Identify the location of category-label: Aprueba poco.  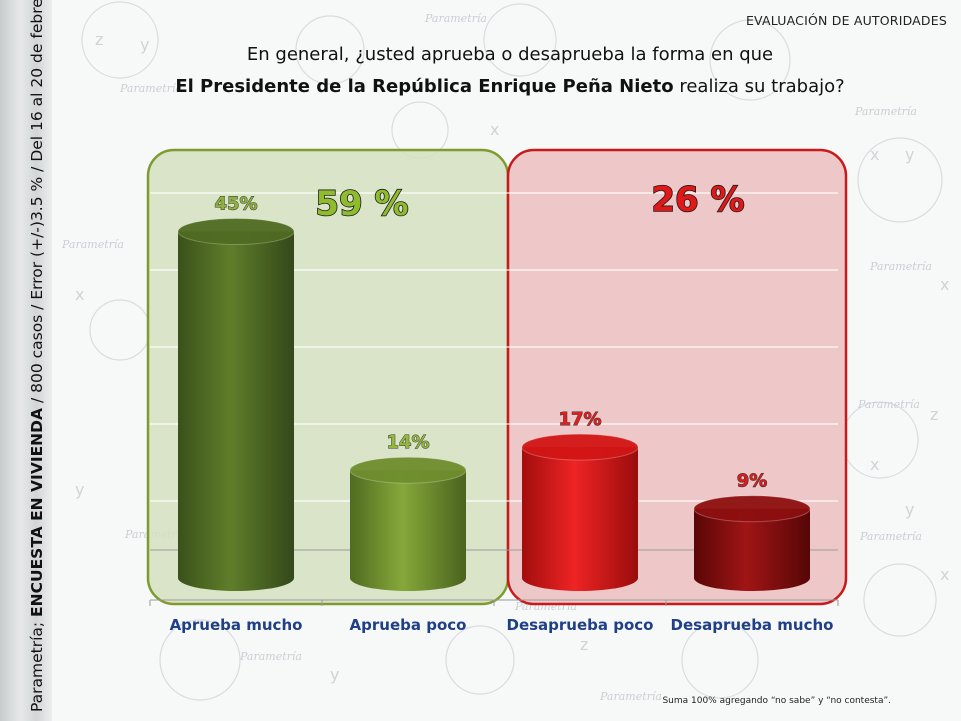
(408, 625).